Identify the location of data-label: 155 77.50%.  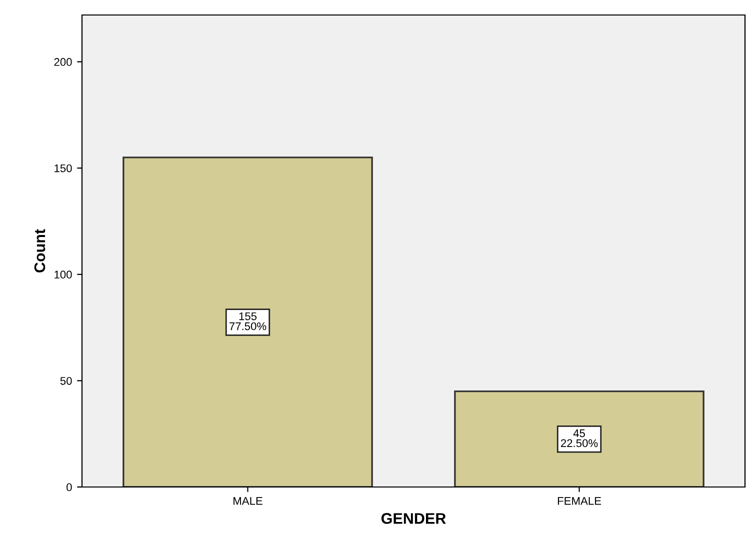
(247, 321).